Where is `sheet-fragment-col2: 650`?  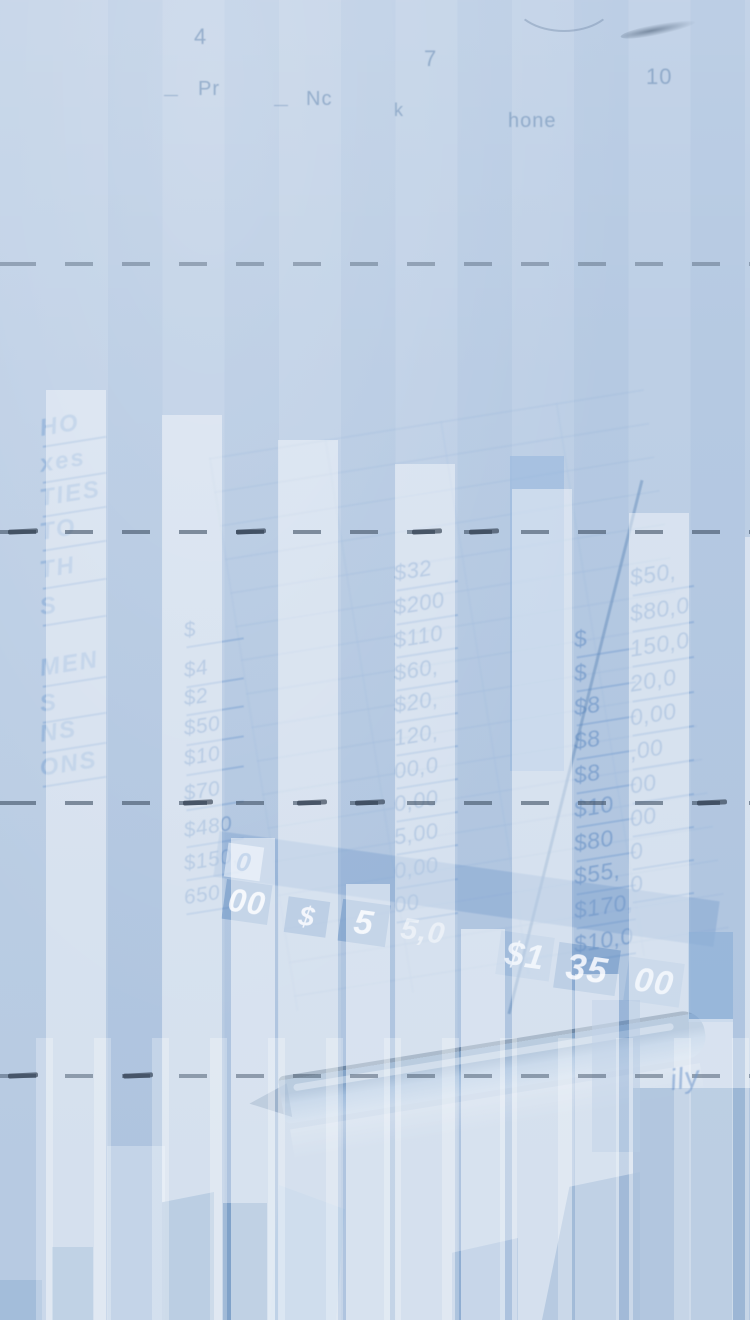 sheet-fragment-col2: 650 is located at coordinates (213, 896).